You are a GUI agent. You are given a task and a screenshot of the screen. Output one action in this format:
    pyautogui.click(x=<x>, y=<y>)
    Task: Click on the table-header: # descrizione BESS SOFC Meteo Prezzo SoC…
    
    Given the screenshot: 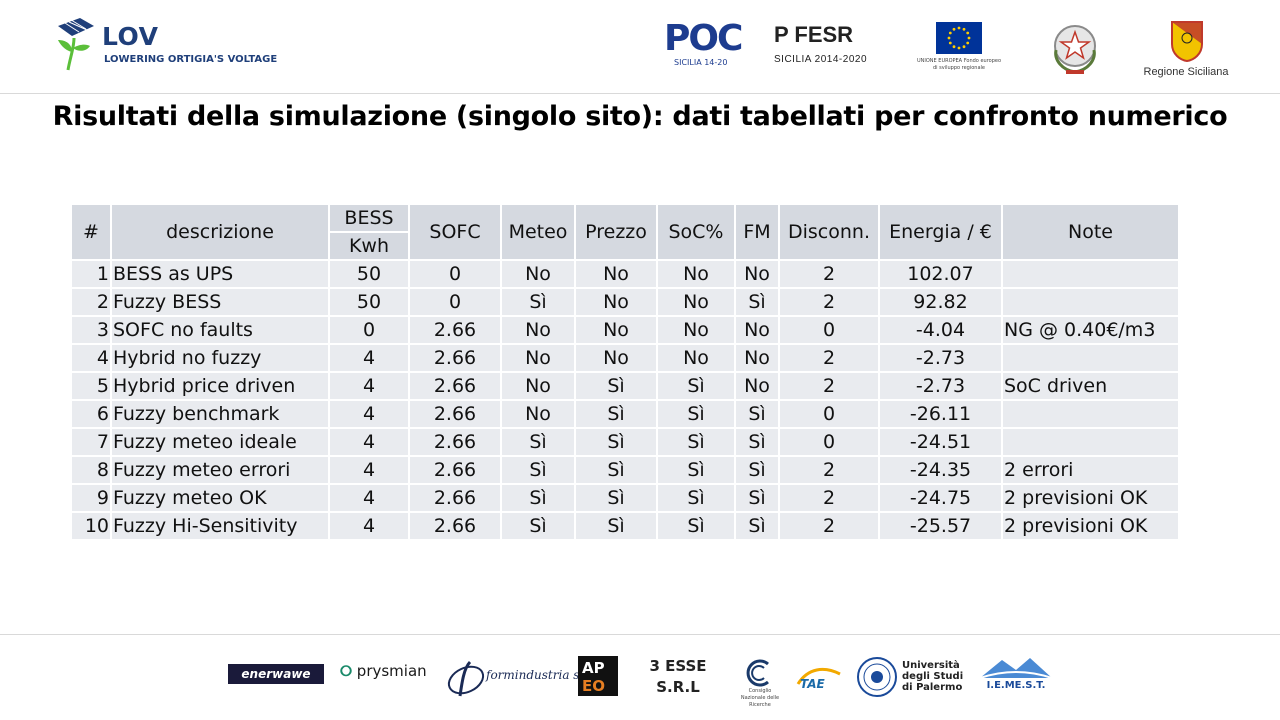 What is the action you would take?
    pyautogui.click(x=625, y=232)
    